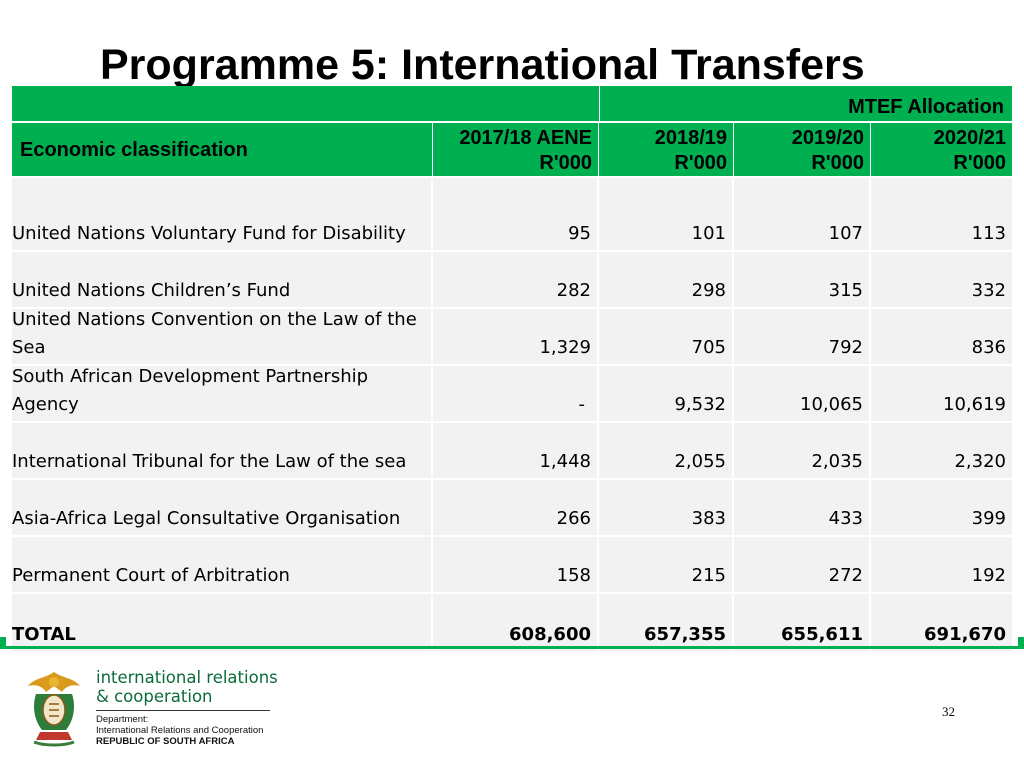 This screenshot has height=768, width=1024. Describe the element at coordinates (965, 634) in the screenshot. I see `total-value: 691,670` at that location.